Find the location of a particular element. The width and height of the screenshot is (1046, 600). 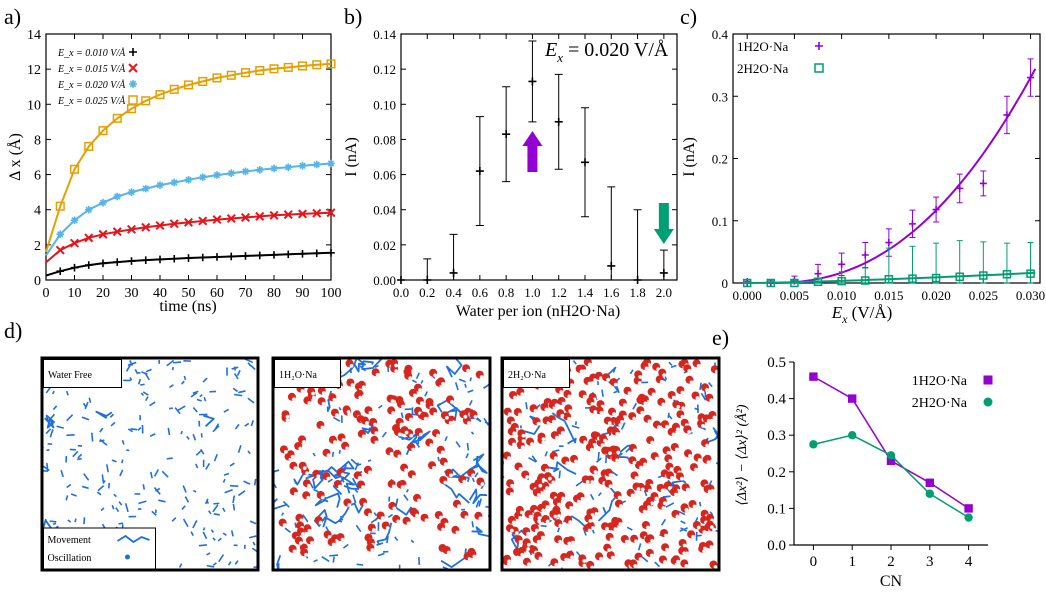

y-axis-label: I (nA) is located at coordinates (351, 157).